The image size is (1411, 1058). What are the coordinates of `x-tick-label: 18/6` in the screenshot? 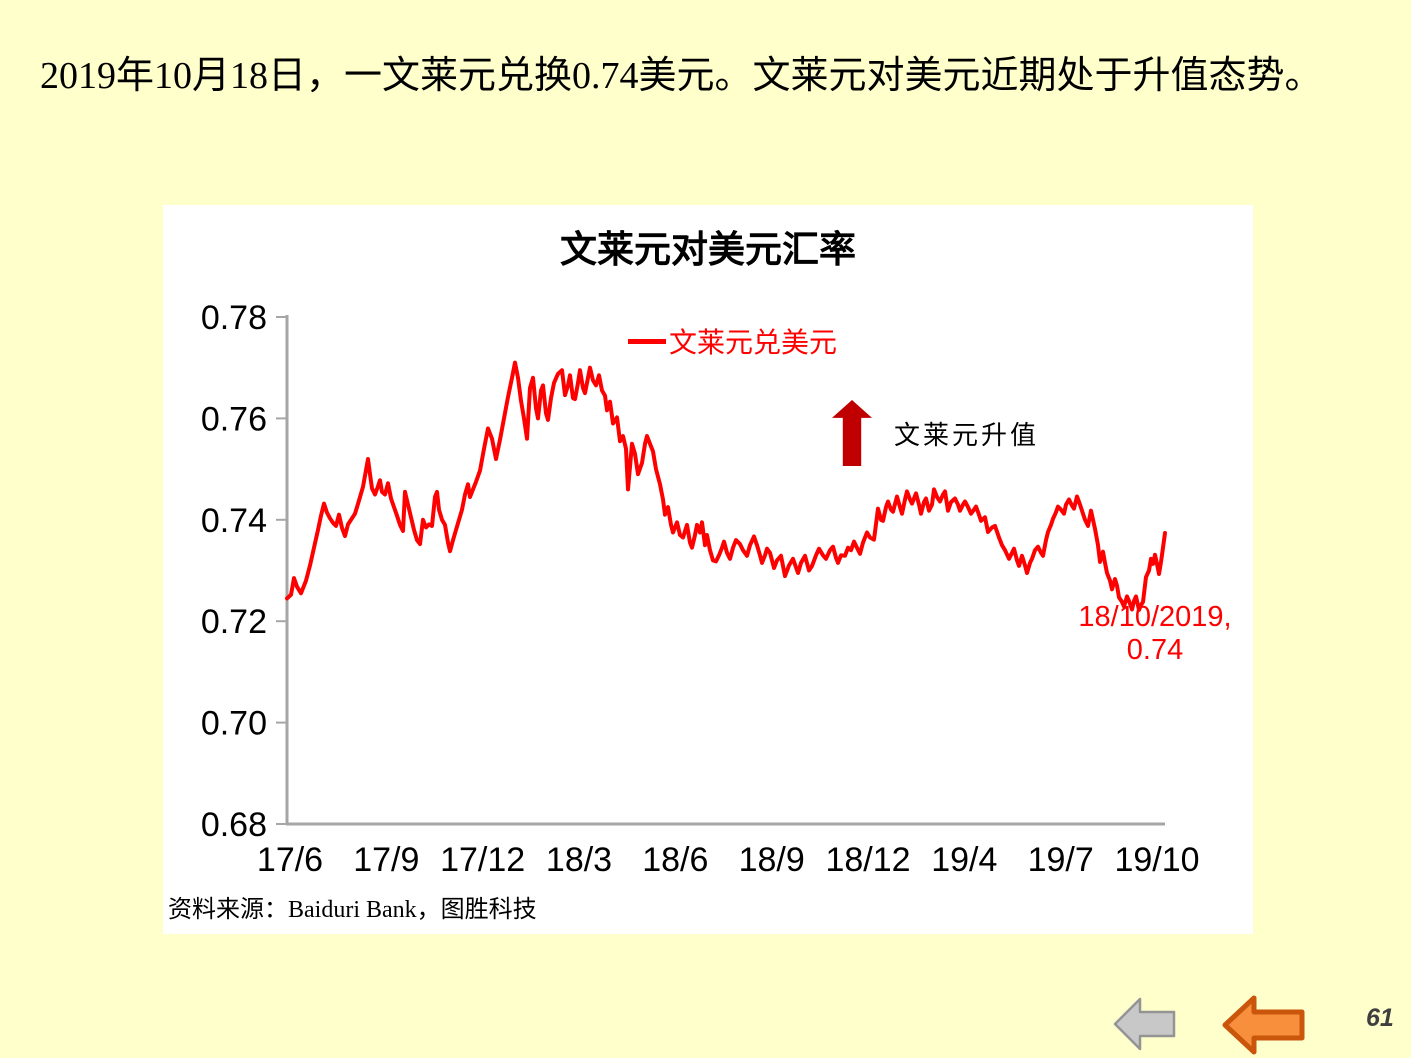 It's located at (675, 860).